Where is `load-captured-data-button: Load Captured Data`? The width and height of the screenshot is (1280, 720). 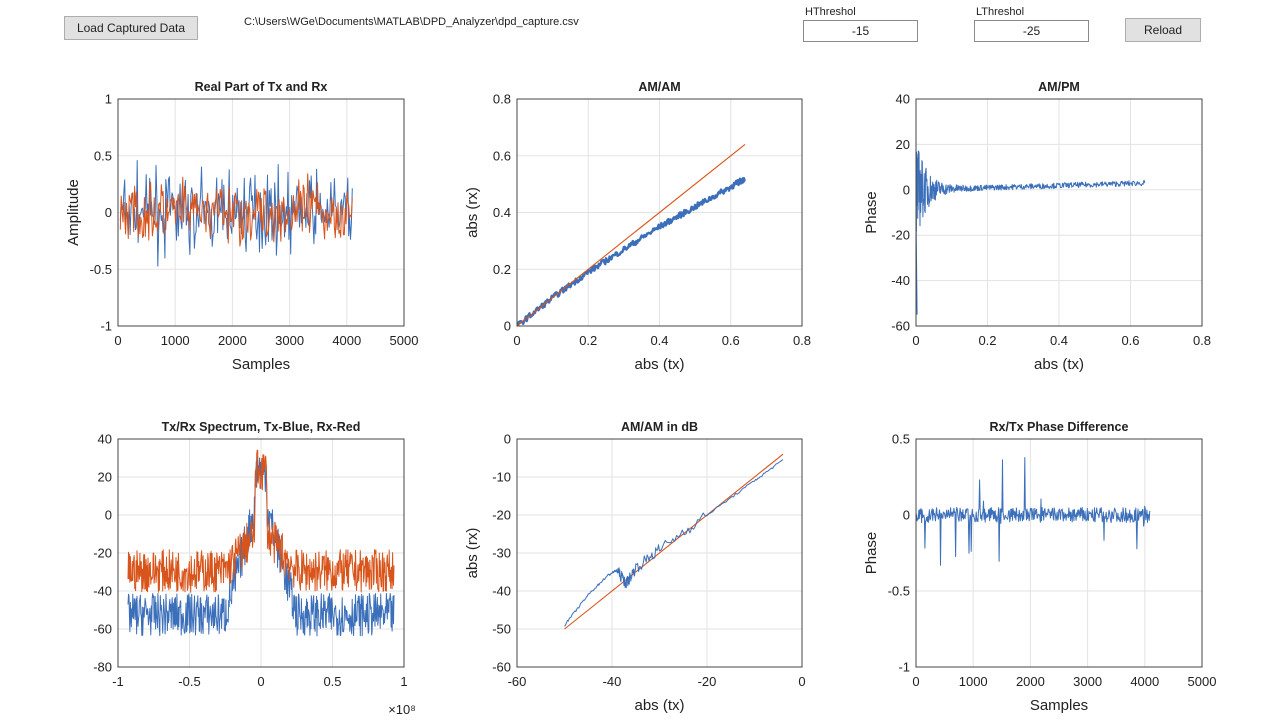
load-captured-data-button: Load Captured Data is located at coordinates (131, 28).